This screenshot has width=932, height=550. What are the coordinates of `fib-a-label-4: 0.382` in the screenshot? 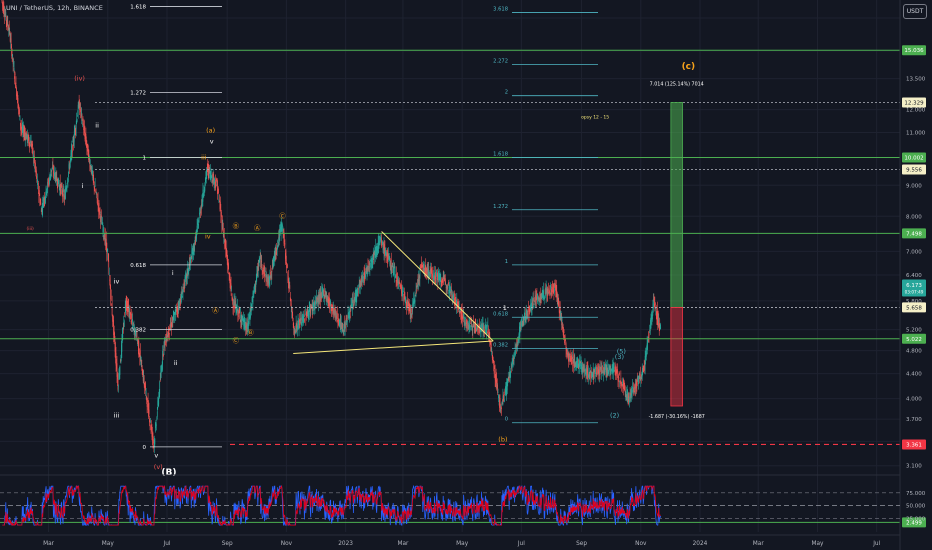 It's located at (138, 331).